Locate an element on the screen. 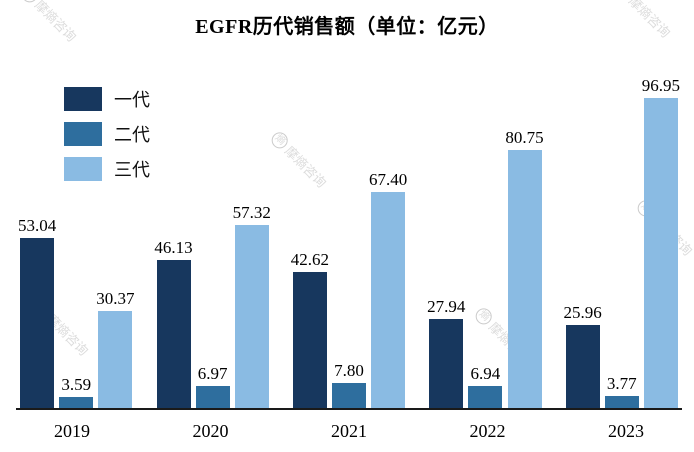 This screenshot has width=694, height=452. bar-cell: 67.40 is located at coordinates (388, 289).